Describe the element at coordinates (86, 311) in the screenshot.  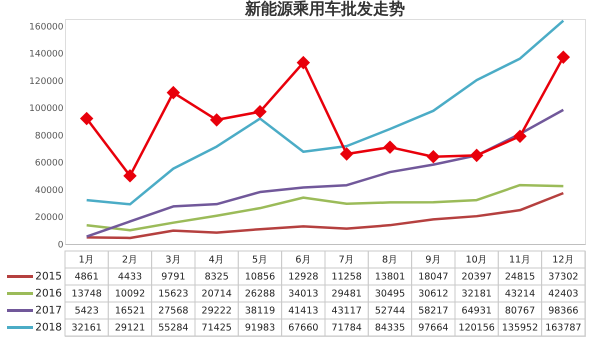
I see `data-label: 5423` at that location.